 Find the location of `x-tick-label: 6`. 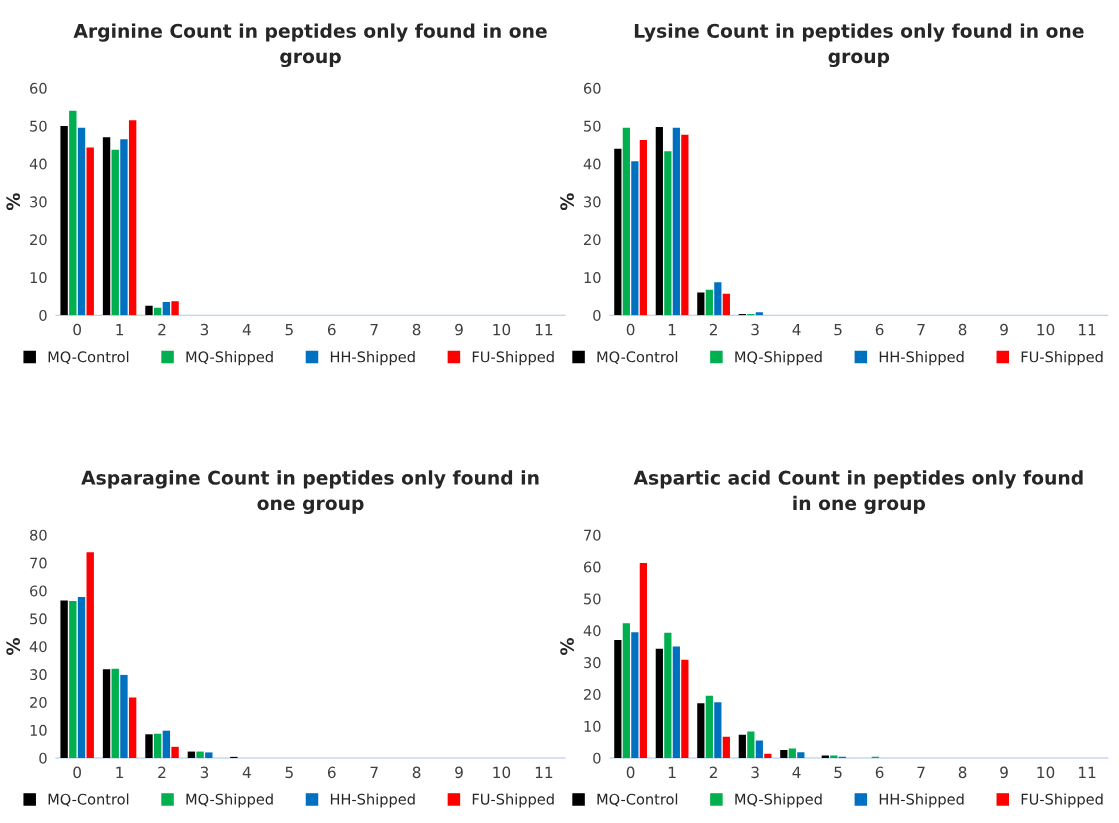

x-tick-label: 6 is located at coordinates (879, 772).